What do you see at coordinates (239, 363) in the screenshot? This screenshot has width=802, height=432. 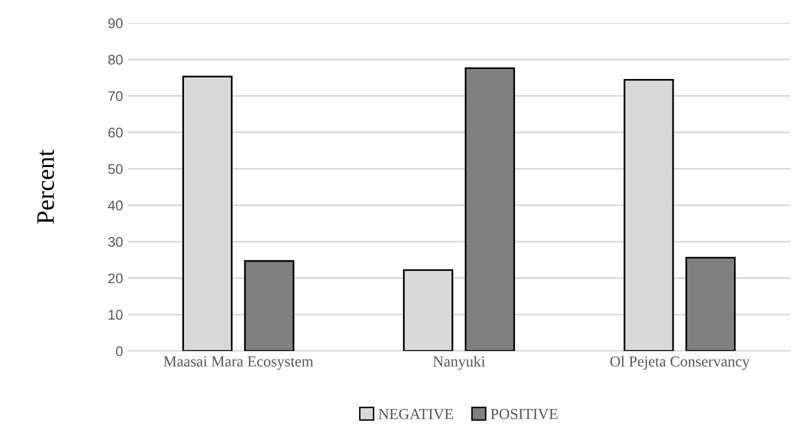 I see `x-tick-label: Maasai Mara Ecosystem` at bounding box center [239, 363].